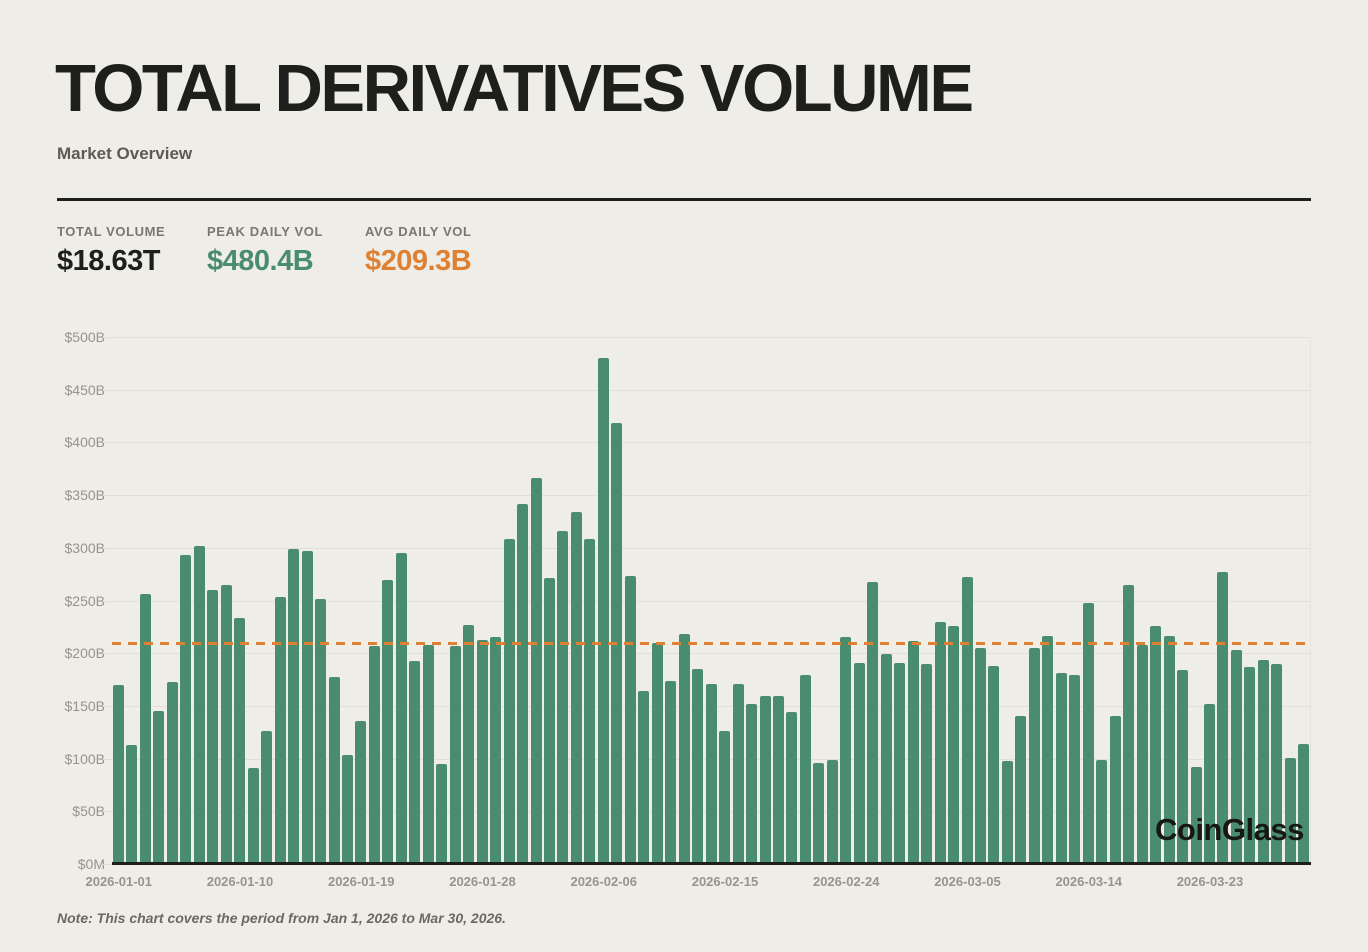 This screenshot has height=952, width=1368. I want to click on stat-label: TOTAL VOLUME, so click(111, 231).